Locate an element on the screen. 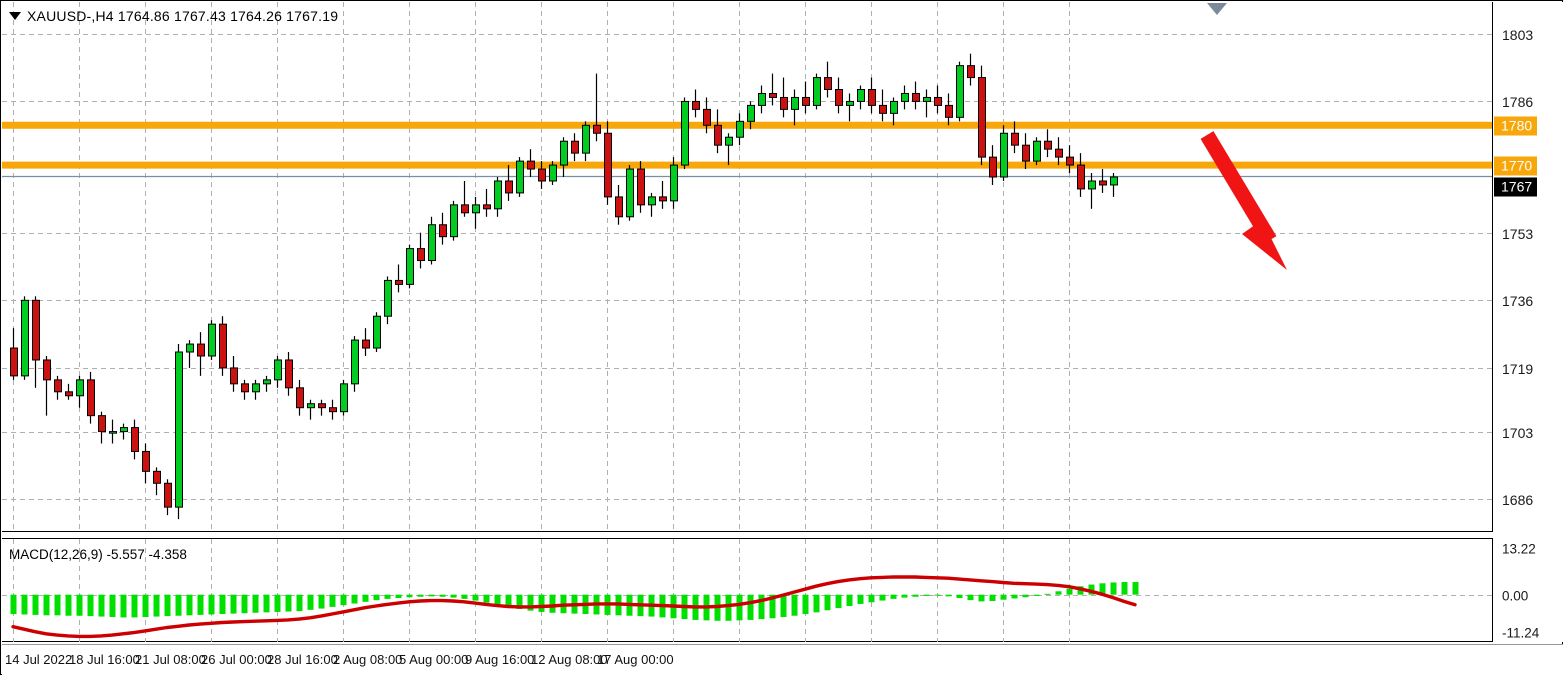  price-level-badge: 1780 is located at coordinates (1516, 126).